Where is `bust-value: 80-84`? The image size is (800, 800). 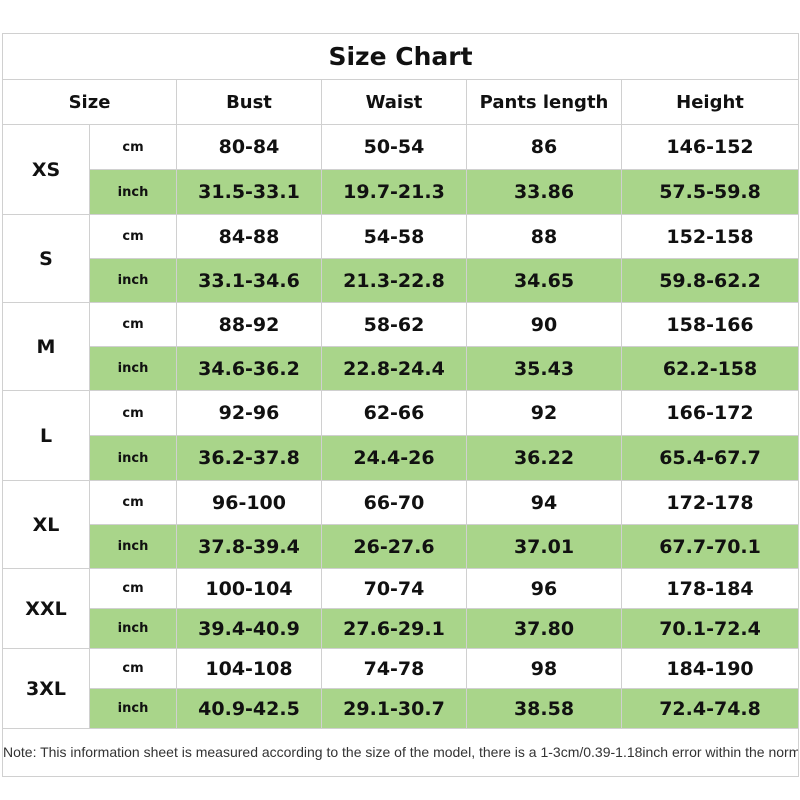
bust-value: 80-84 is located at coordinates (249, 147).